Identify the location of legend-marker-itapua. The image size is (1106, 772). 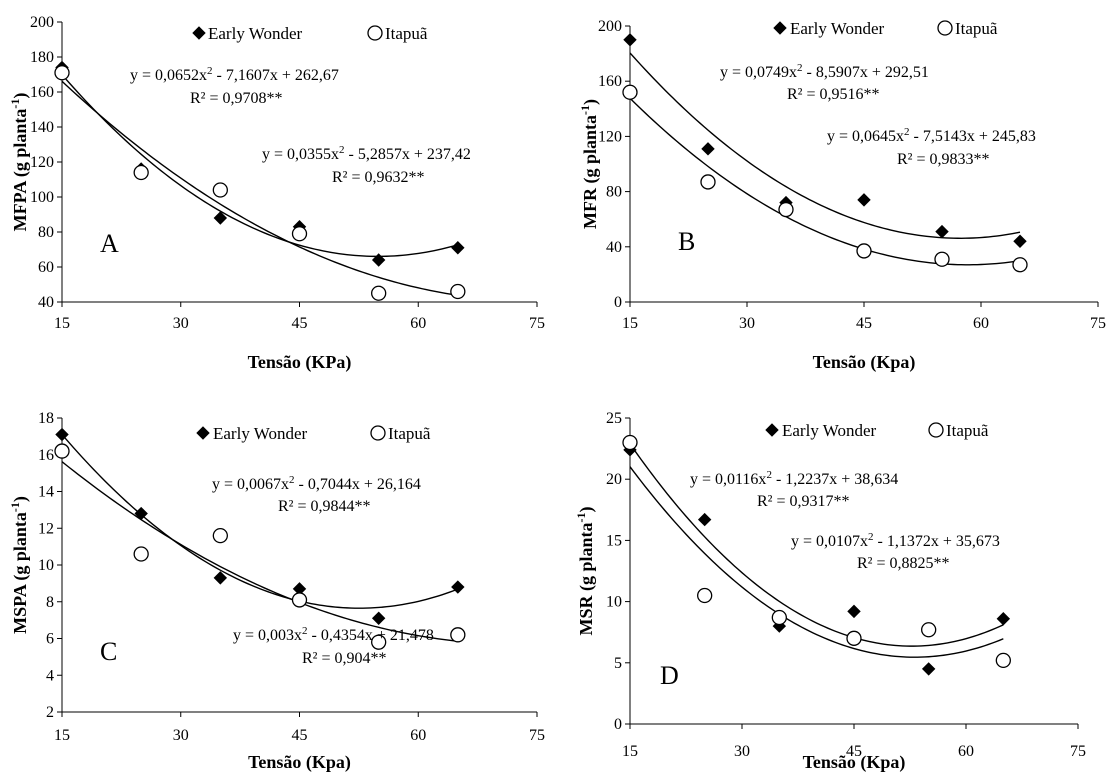
(936, 430).